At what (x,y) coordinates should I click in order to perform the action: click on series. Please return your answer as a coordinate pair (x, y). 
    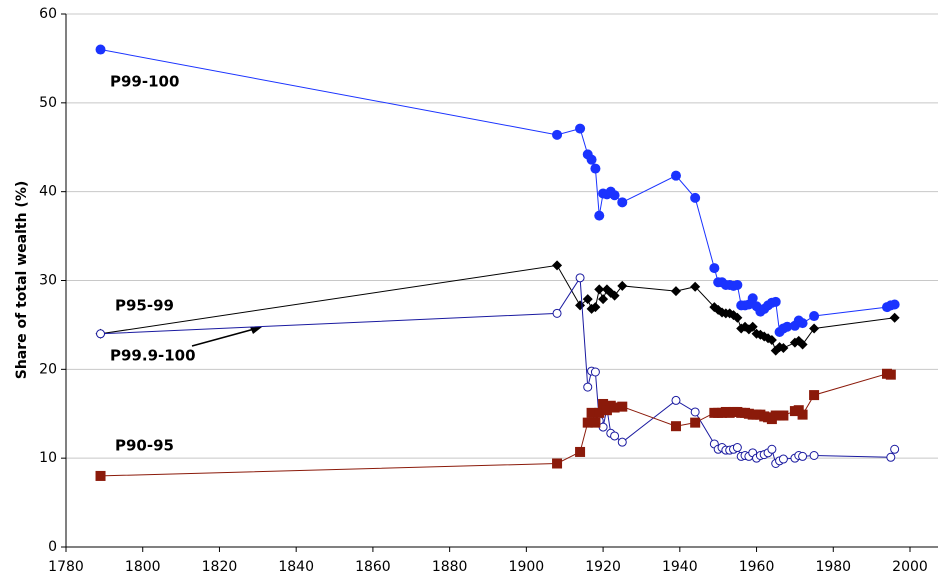
    Looking at the image, I should click on (497, 308).